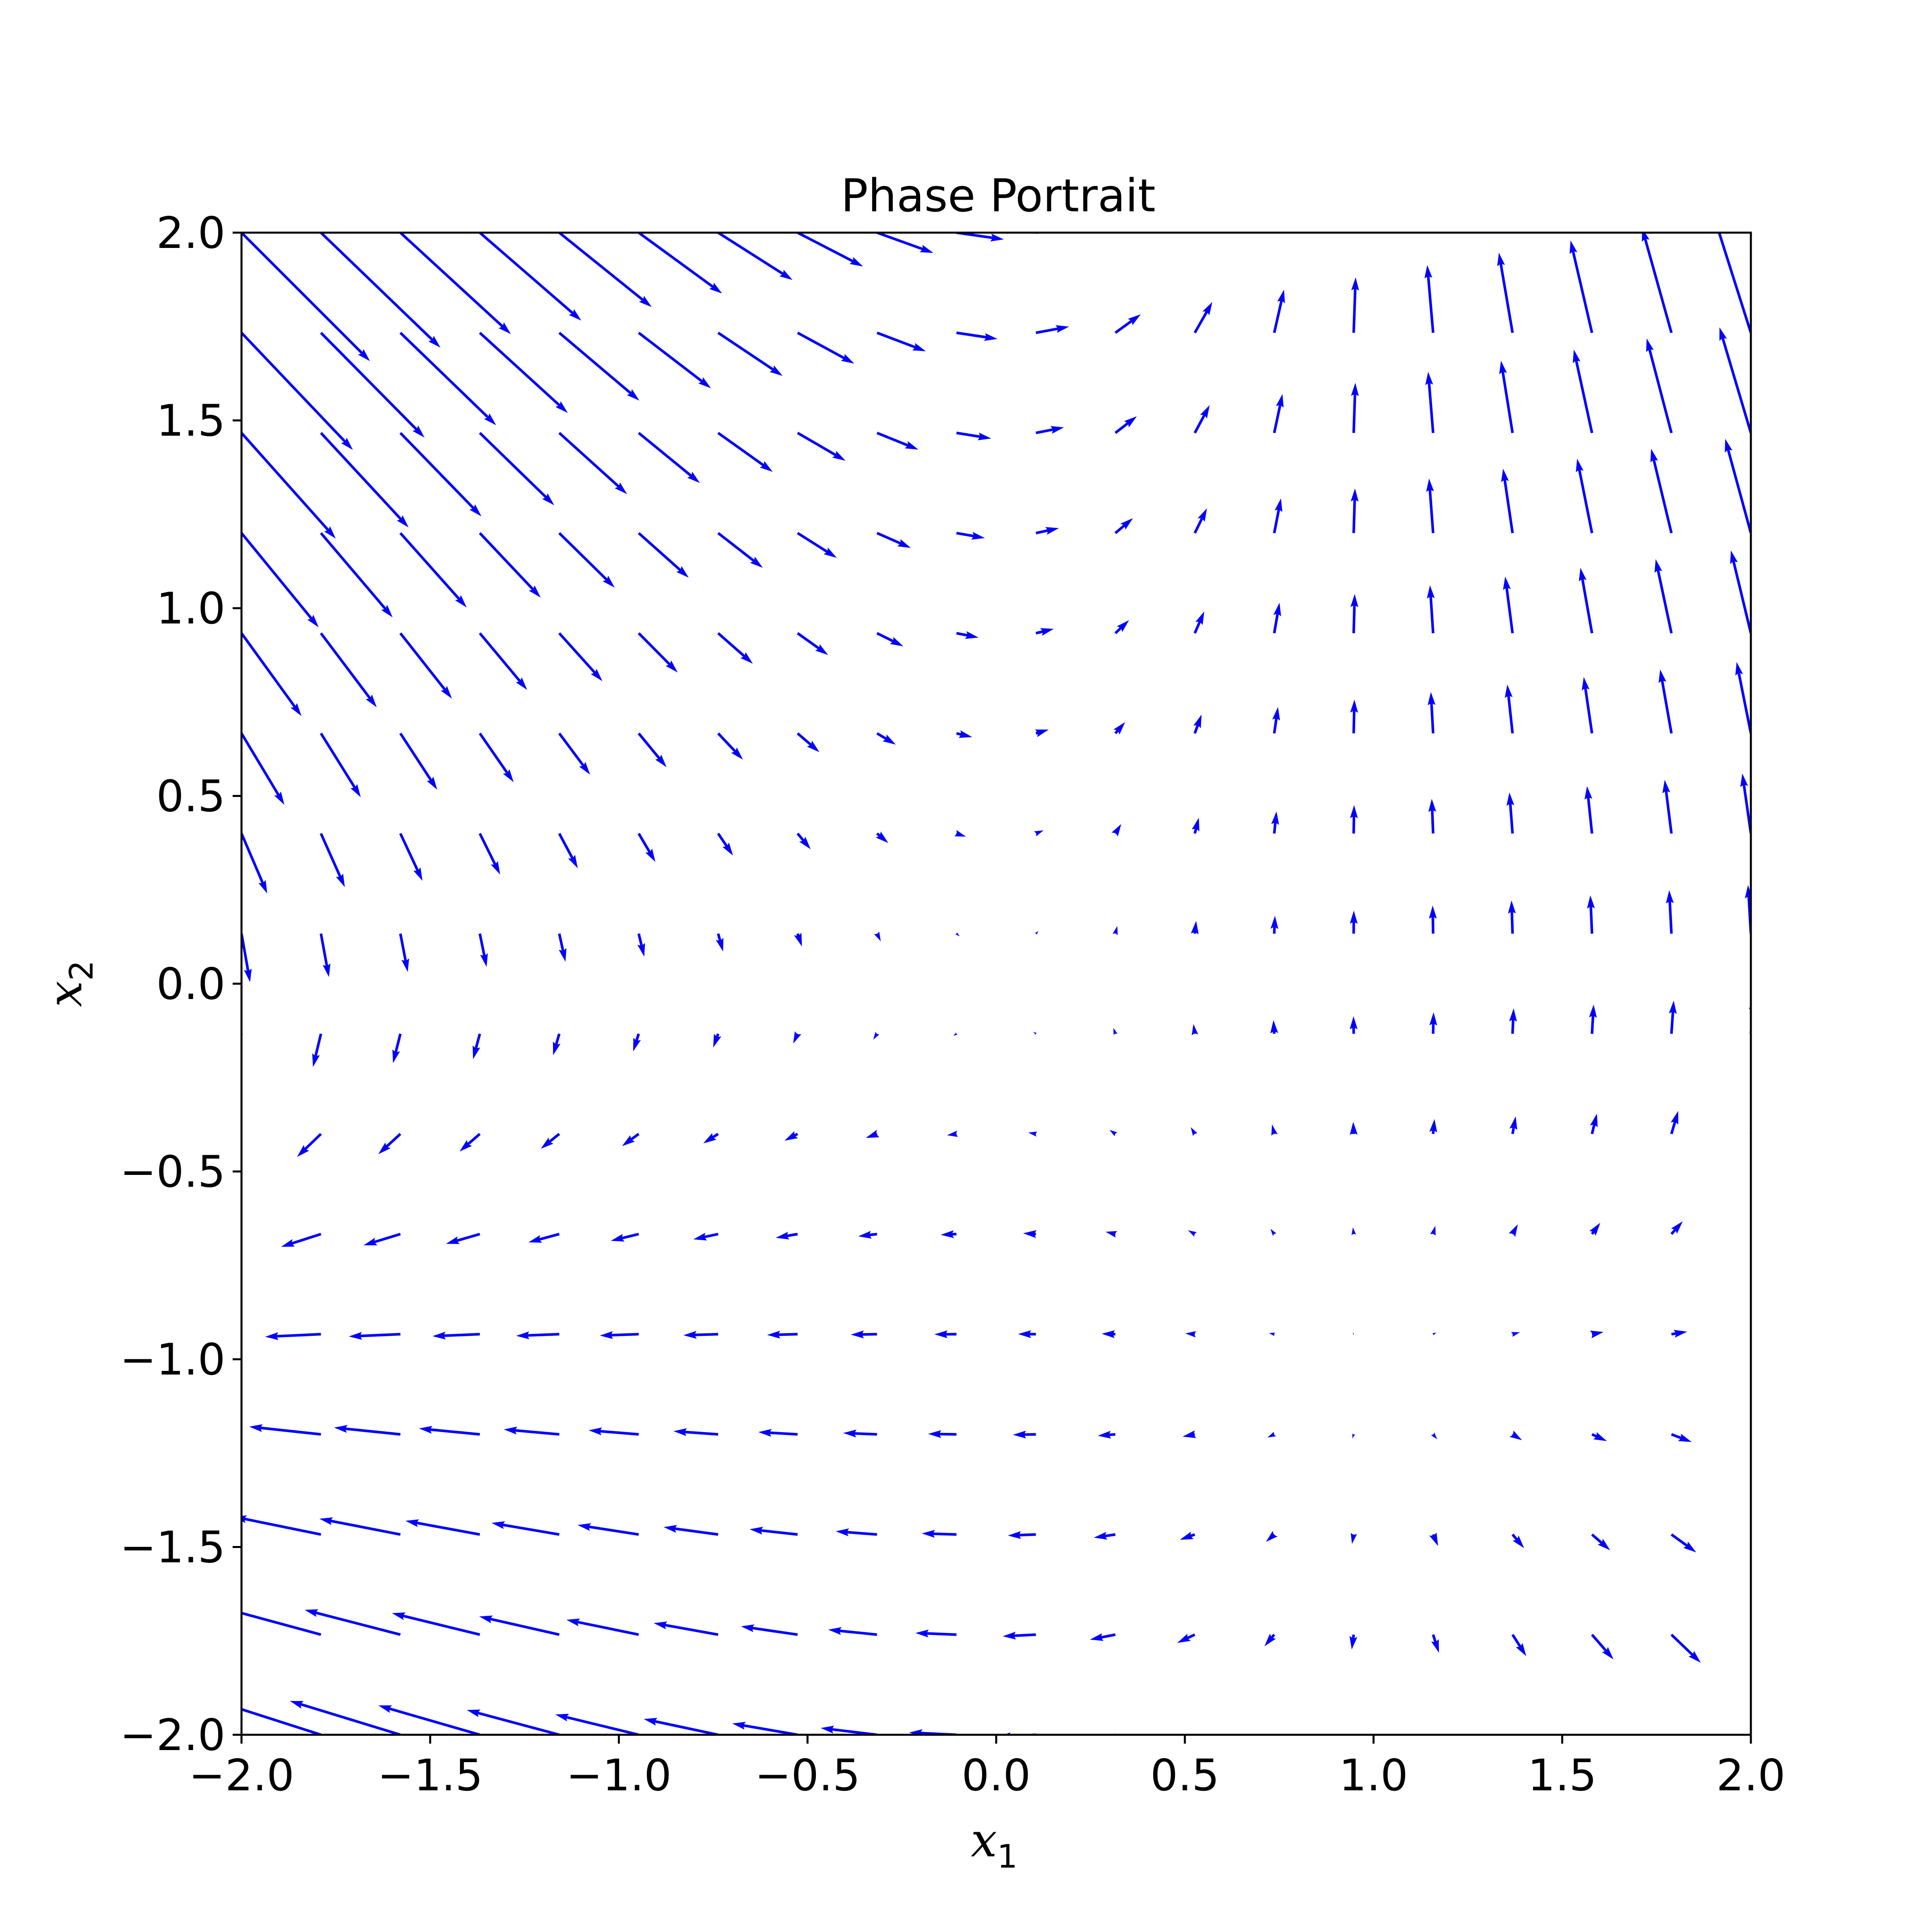  Describe the element at coordinates (1185, 1775) in the screenshot. I see `x-tick-label: 0.5` at that location.